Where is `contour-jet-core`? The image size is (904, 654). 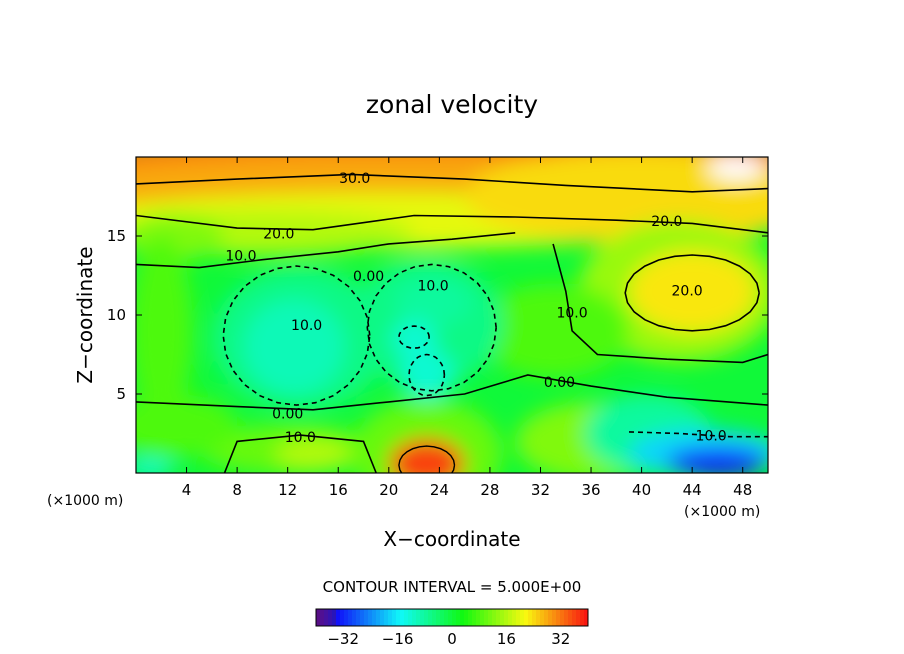
contour-jet-core is located at coordinates (427, 459).